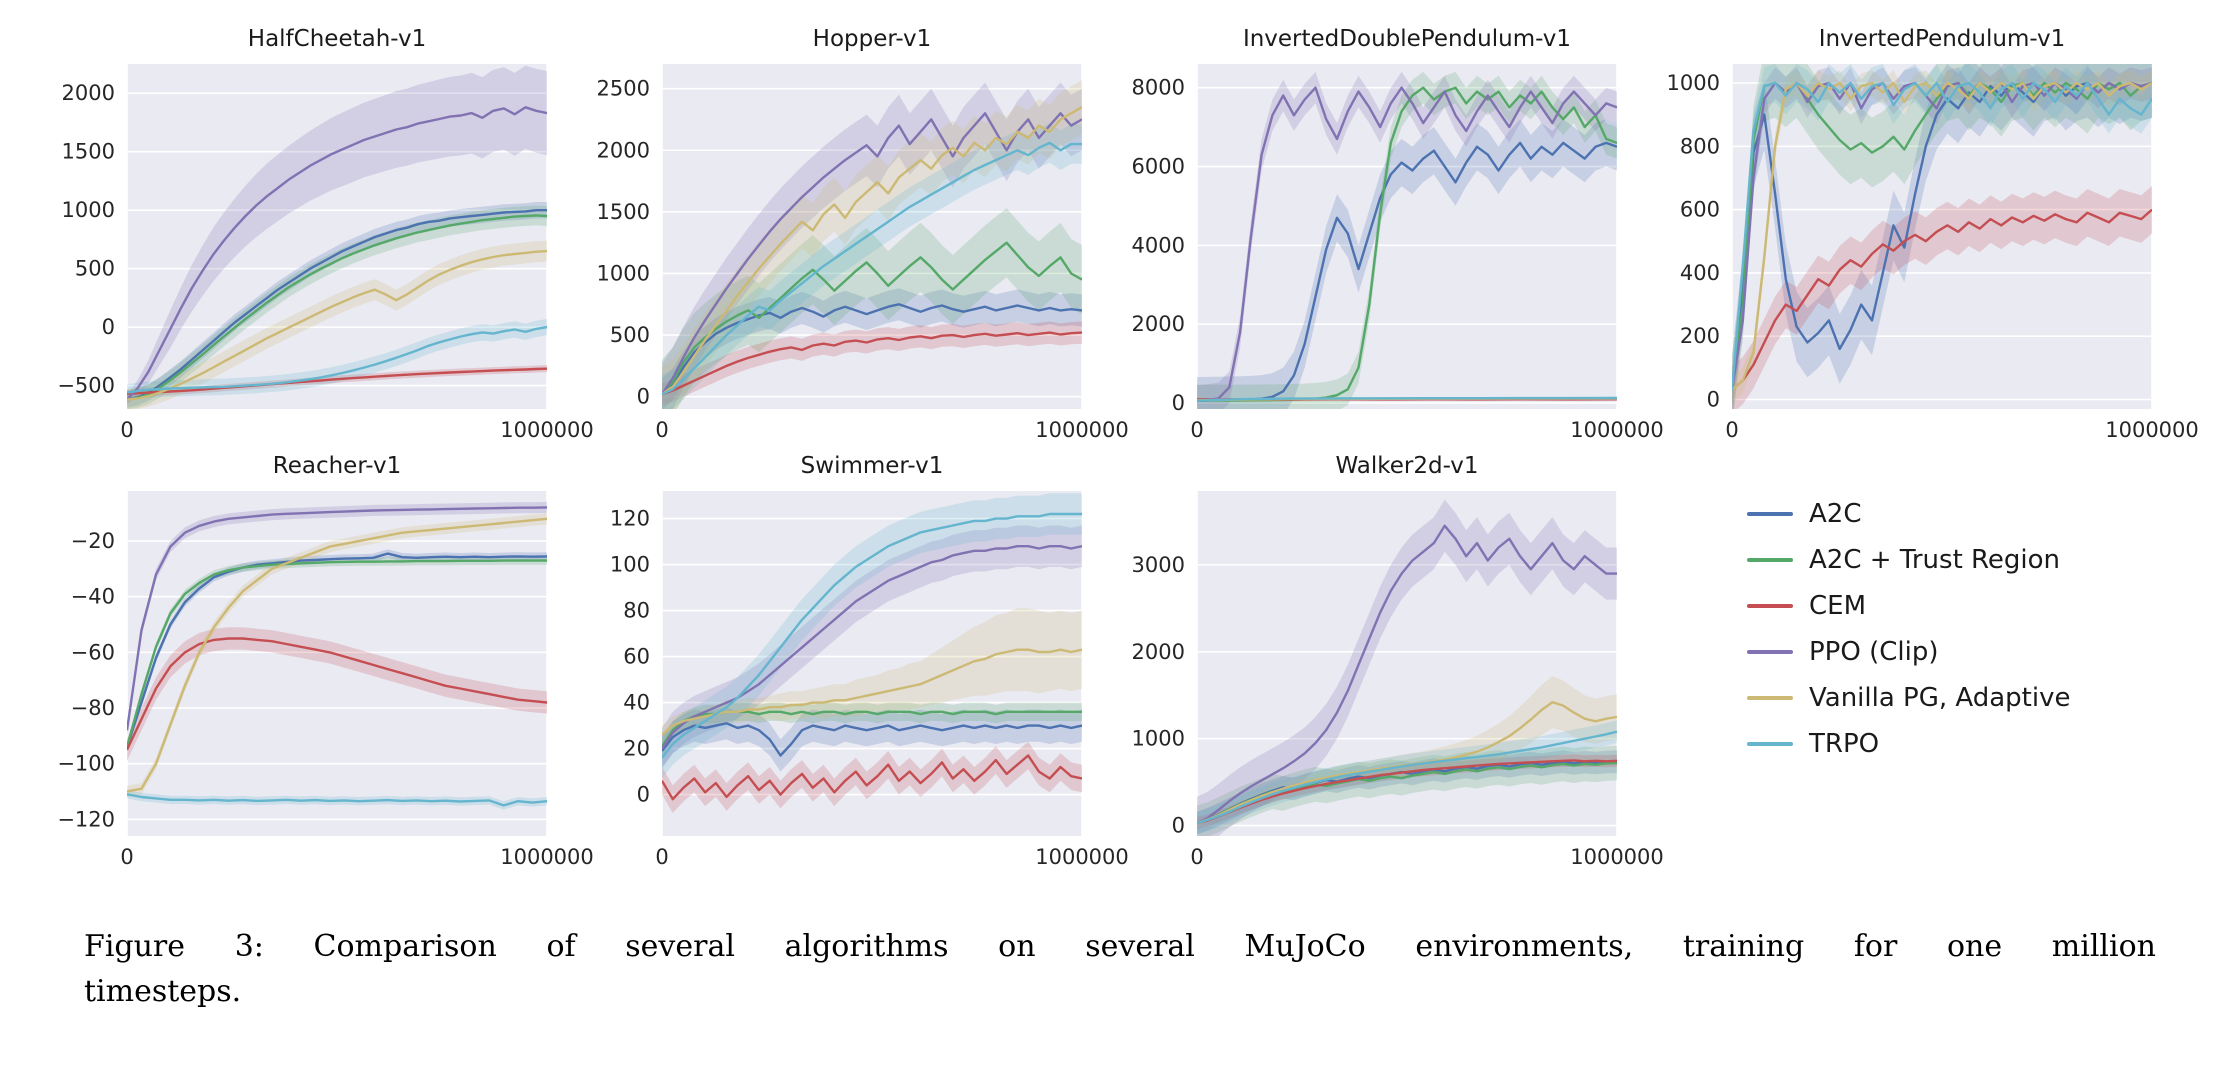 Image resolution: width=2234 pixels, height=1092 pixels. Describe the element at coordinates (1407, 466) in the screenshot. I see `chart-title-walker2d: Walker2d-v1` at that location.